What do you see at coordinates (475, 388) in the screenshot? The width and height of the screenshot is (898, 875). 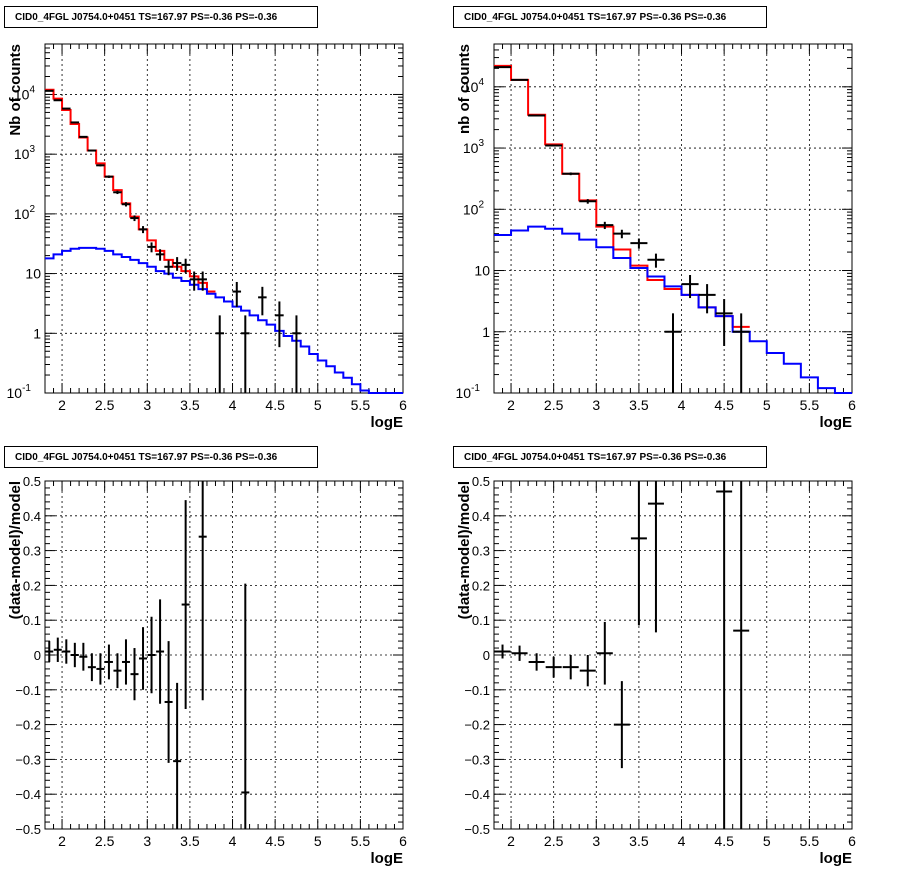 I see `y-tick-label-exp: -1` at bounding box center [475, 388].